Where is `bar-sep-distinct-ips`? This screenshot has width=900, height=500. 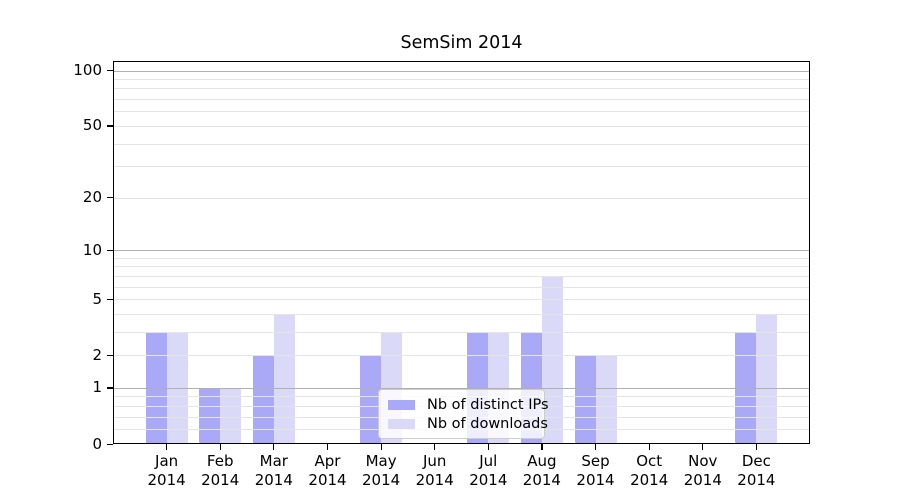 bar-sep-distinct-ips is located at coordinates (585, 399).